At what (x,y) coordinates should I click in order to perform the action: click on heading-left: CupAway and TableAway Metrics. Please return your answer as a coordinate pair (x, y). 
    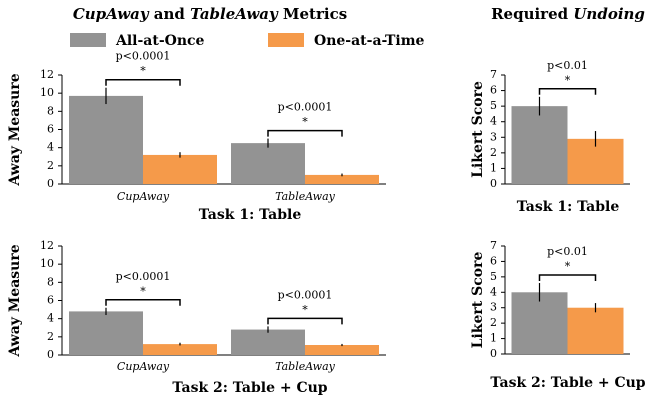
    Looking at the image, I should click on (210, 14).